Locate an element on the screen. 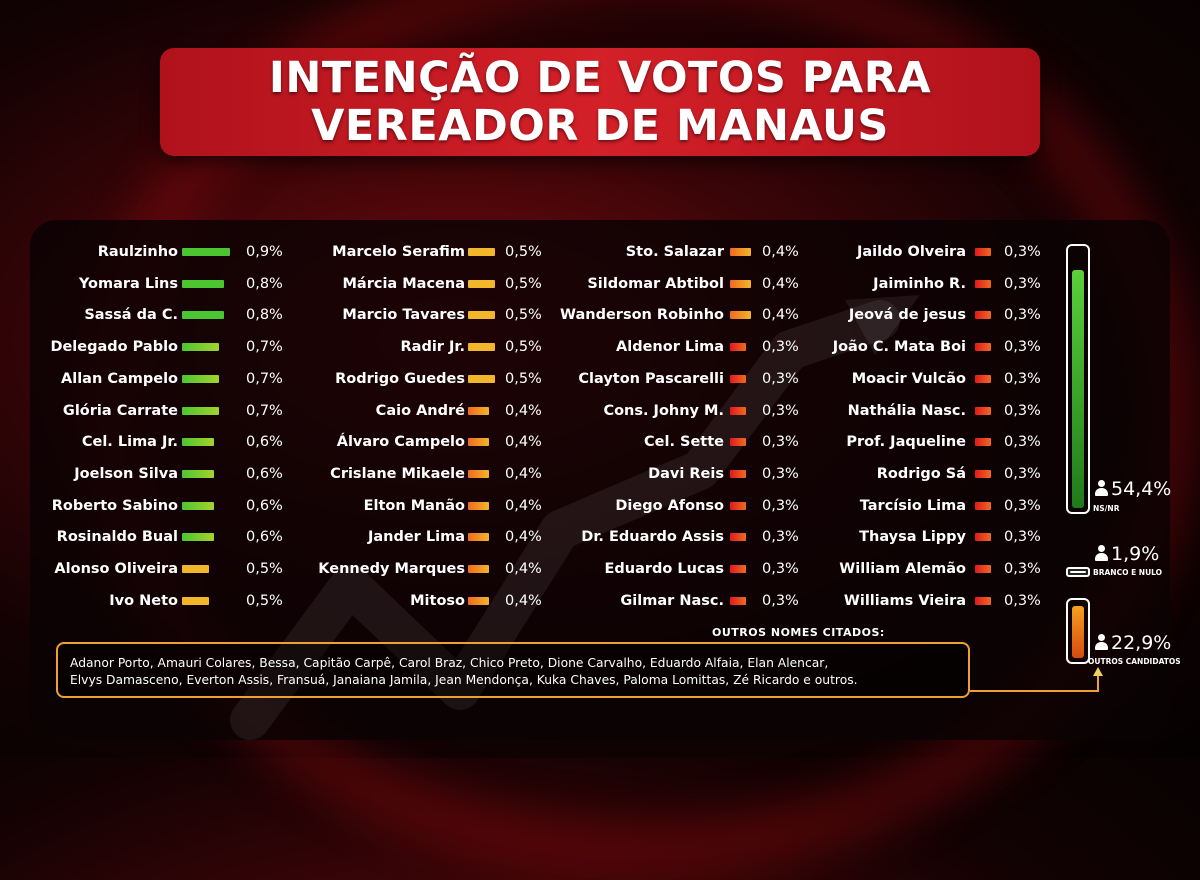 Image resolution: width=1200 pixels, height=880 pixels. candidate-row: Yomara Lins 0,8% is located at coordinates (600, 284).